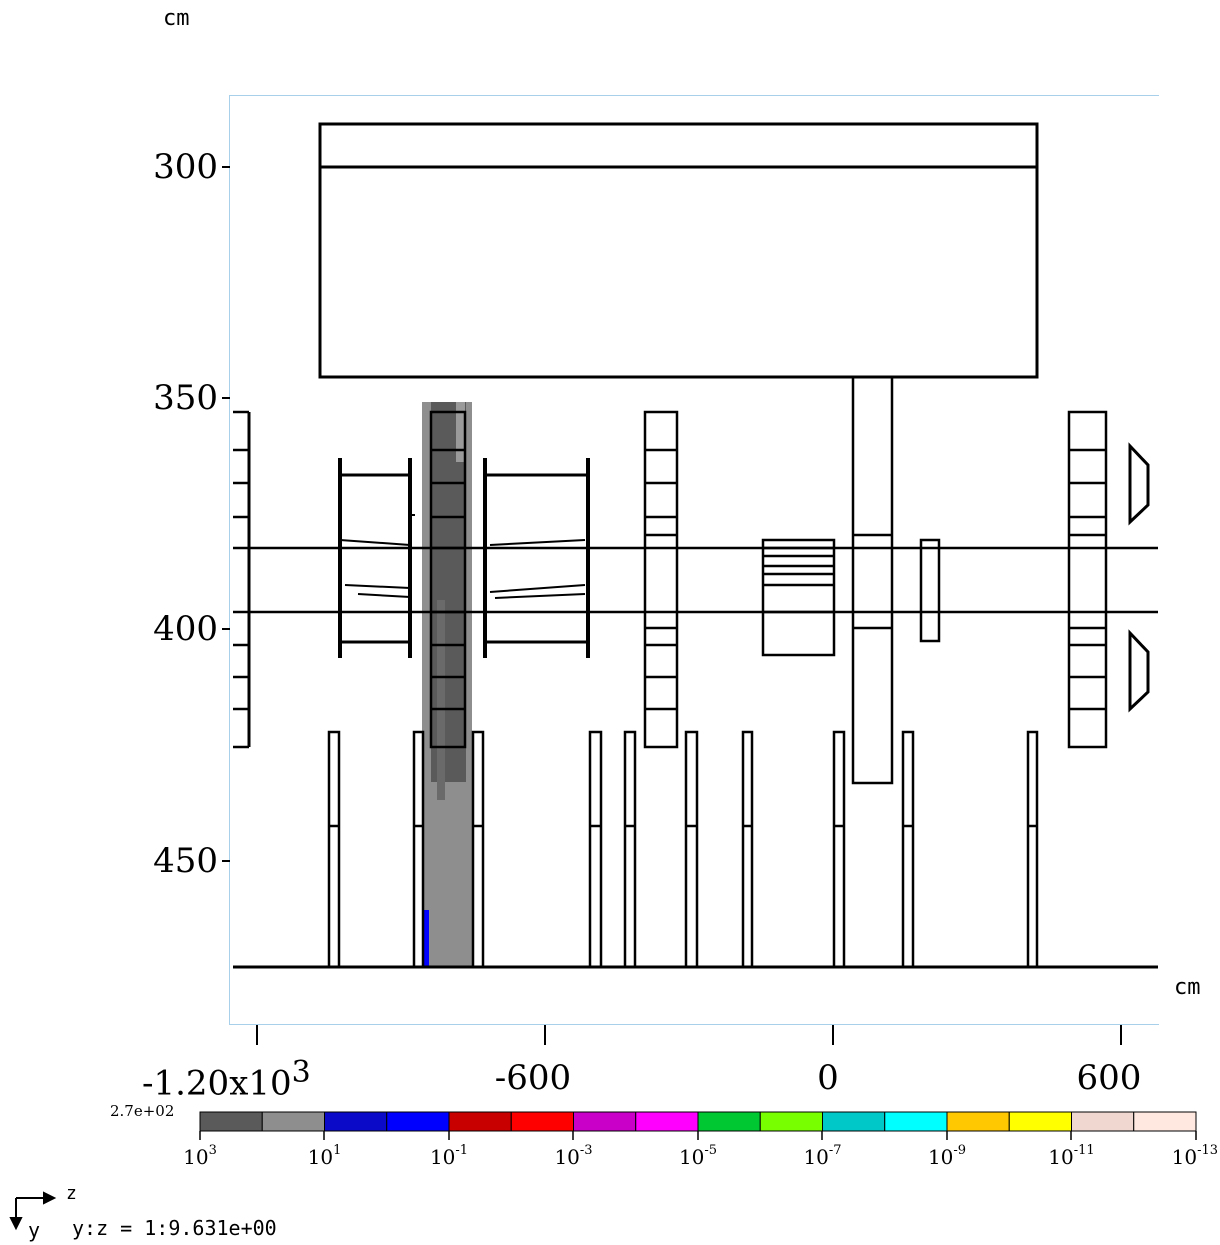 The image size is (1220, 1245). Describe the element at coordinates (462, 1151) in the screenshot. I see `colorbar-tick-exponent: -1` at that location.